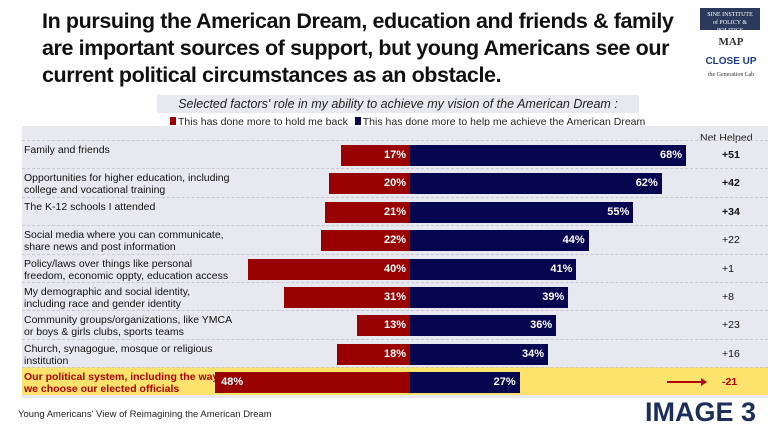 This screenshot has height=431, width=768. I want to click on net-helped-value: +42, so click(731, 183).